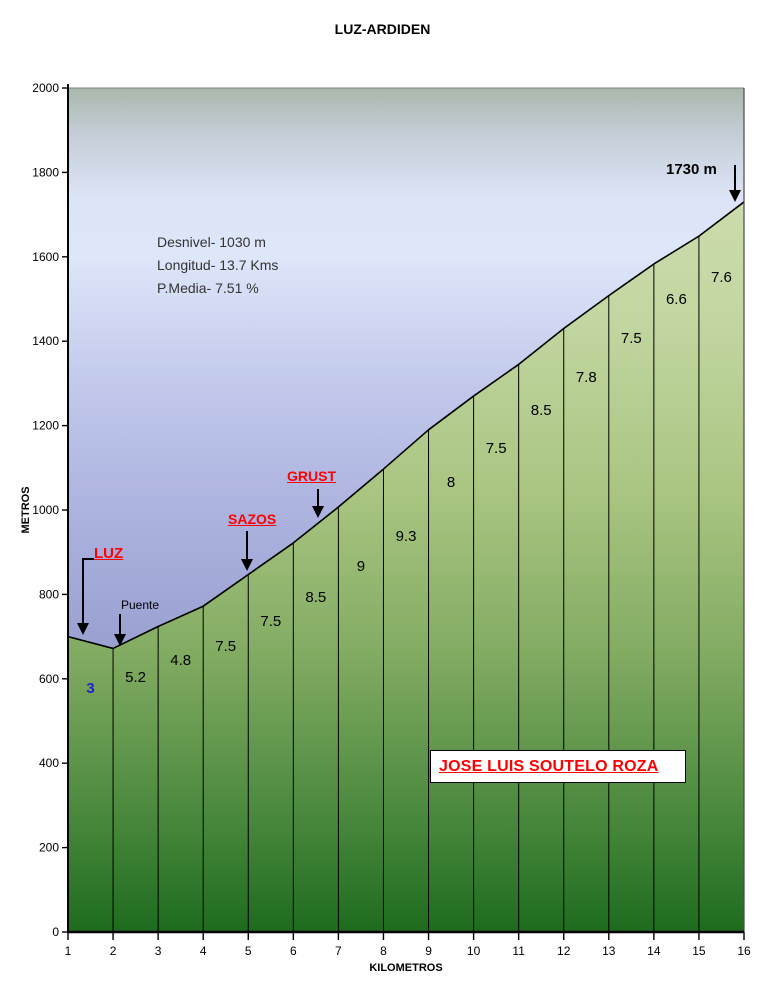 This screenshot has height=1001, width=765. What do you see at coordinates (691, 169) in the screenshot?
I see `summit-elevation-label: 1730 m` at bounding box center [691, 169].